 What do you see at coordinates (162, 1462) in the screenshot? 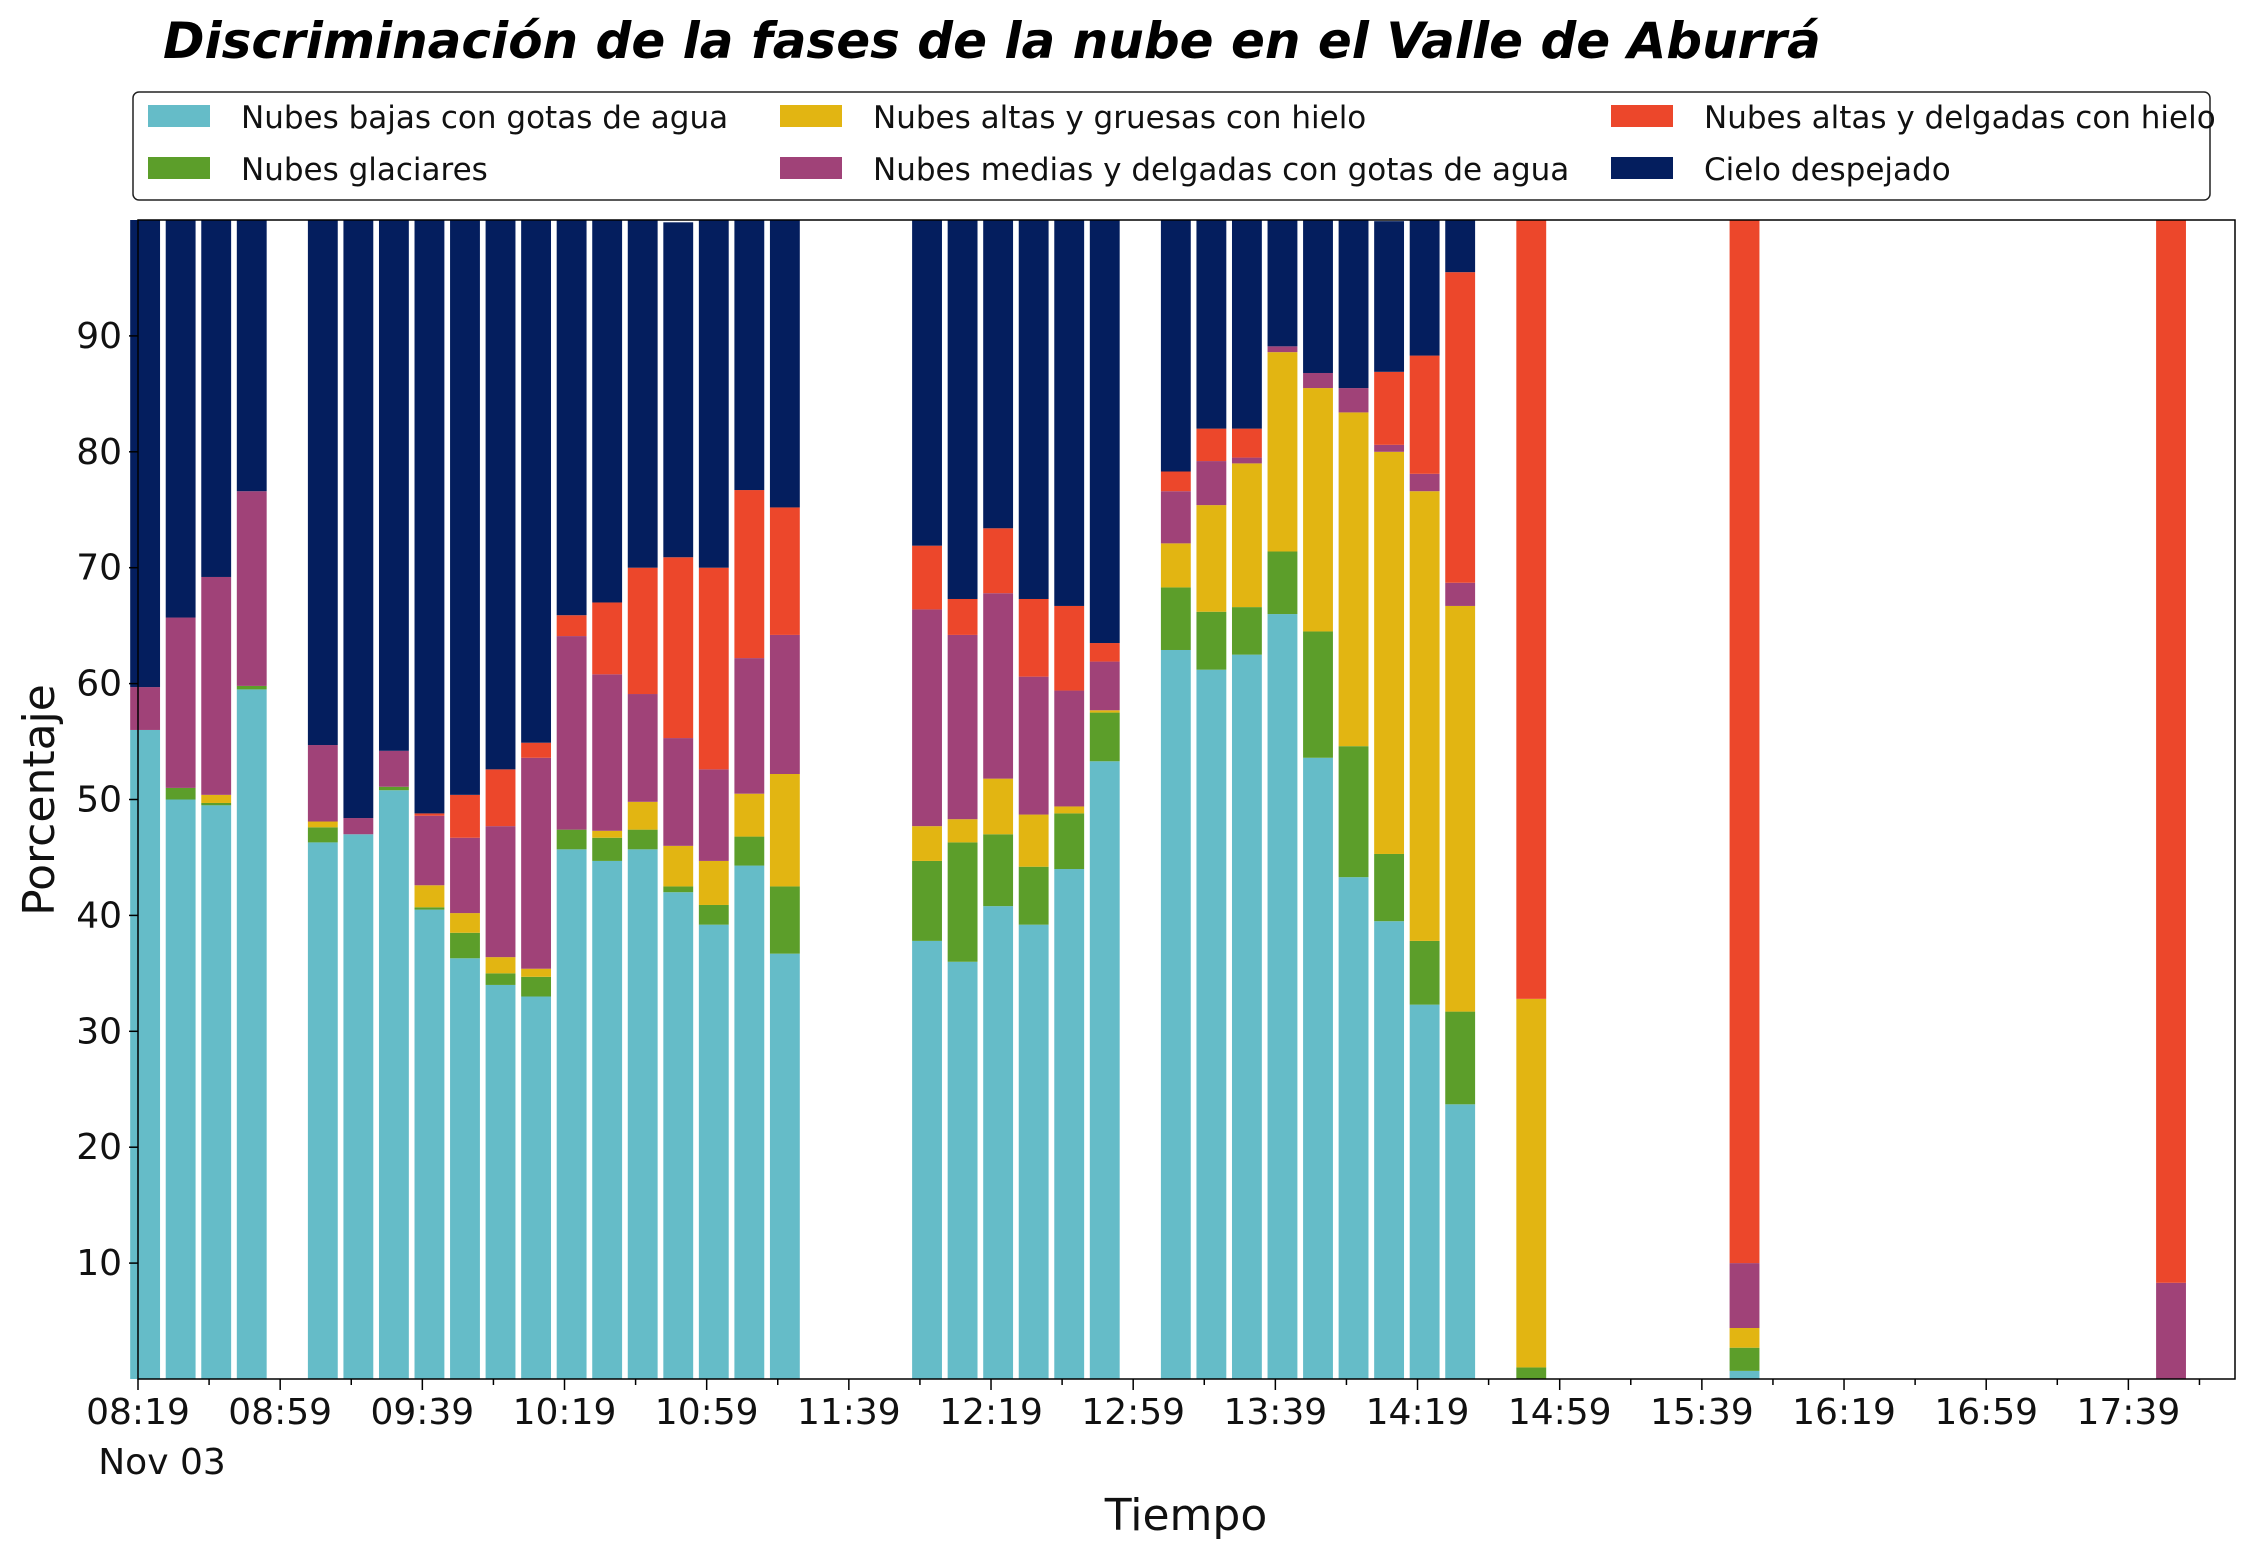
I see `x-date-sublabel: Nov 03` at bounding box center [162, 1462].